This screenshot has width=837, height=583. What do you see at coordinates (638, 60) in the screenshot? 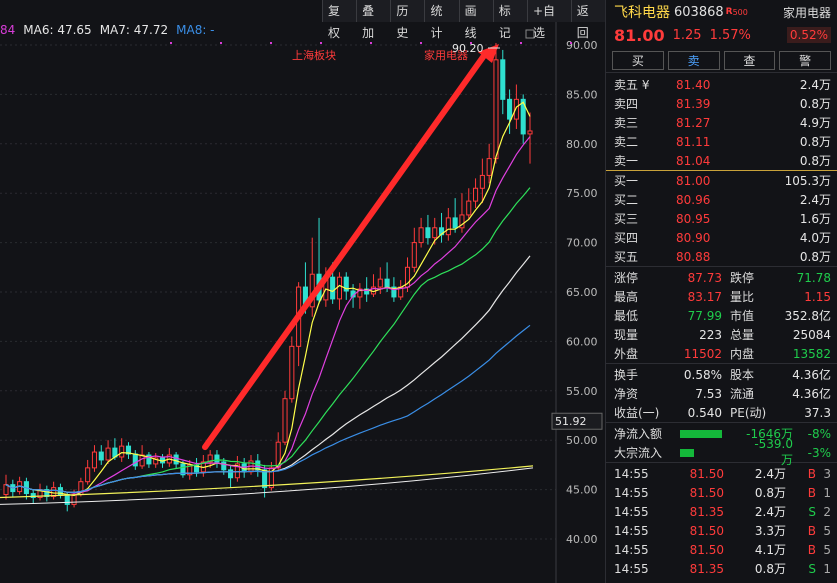
I see `buy-button: 买` at bounding box center [638, 60].